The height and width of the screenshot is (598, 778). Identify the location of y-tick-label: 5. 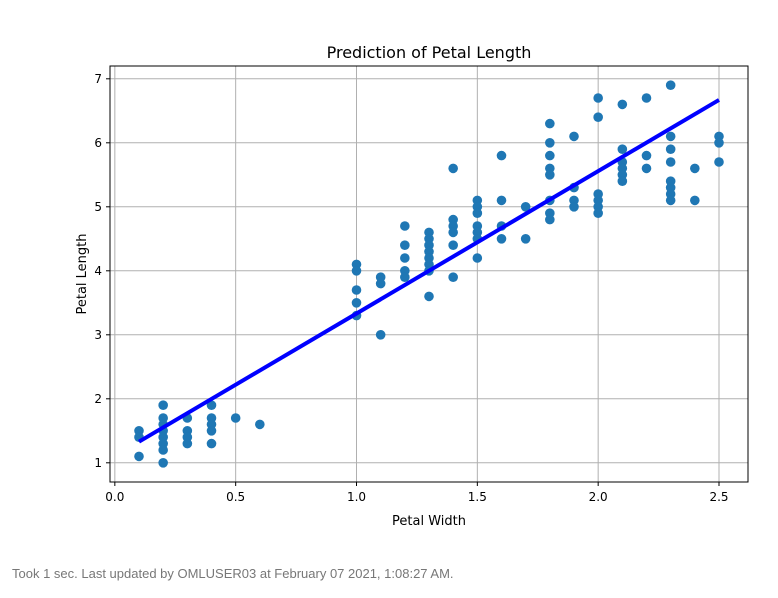
(98, 207).